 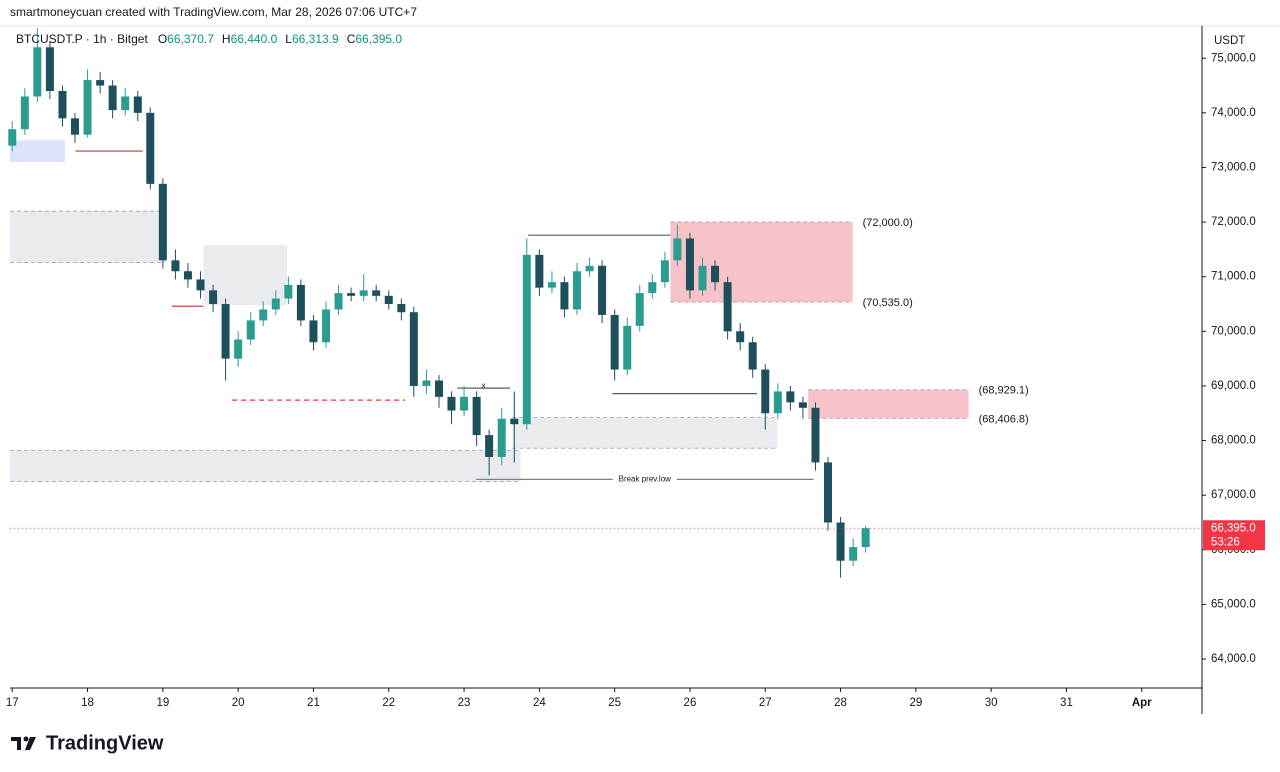 I want to click on y-tick-label: 67,000.0, so click(x=1233, y=495).